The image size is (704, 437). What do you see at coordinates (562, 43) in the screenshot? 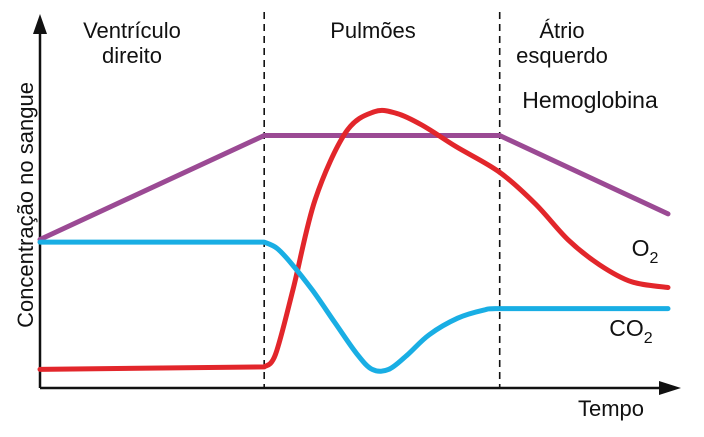
I see `region-label-3: Átrio esquerdo` at bounding box center [562, 43].